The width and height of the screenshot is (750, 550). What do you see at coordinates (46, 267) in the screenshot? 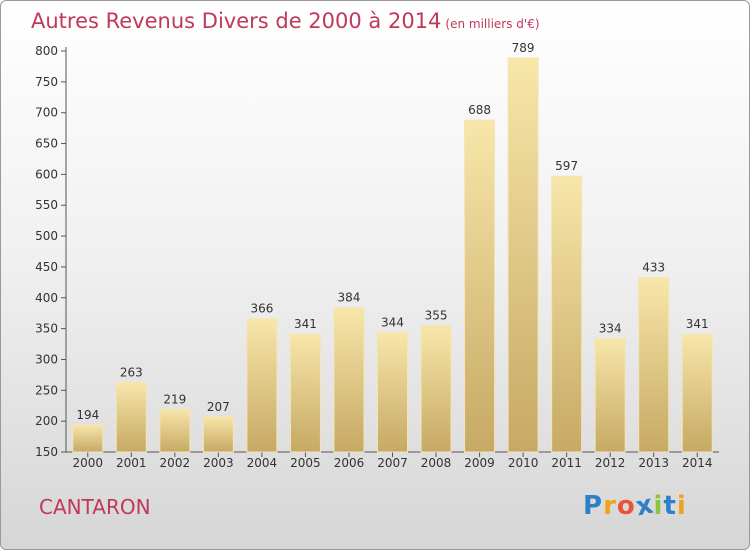
I see `y-tick-label: 450` at bounding box center [46, 267].